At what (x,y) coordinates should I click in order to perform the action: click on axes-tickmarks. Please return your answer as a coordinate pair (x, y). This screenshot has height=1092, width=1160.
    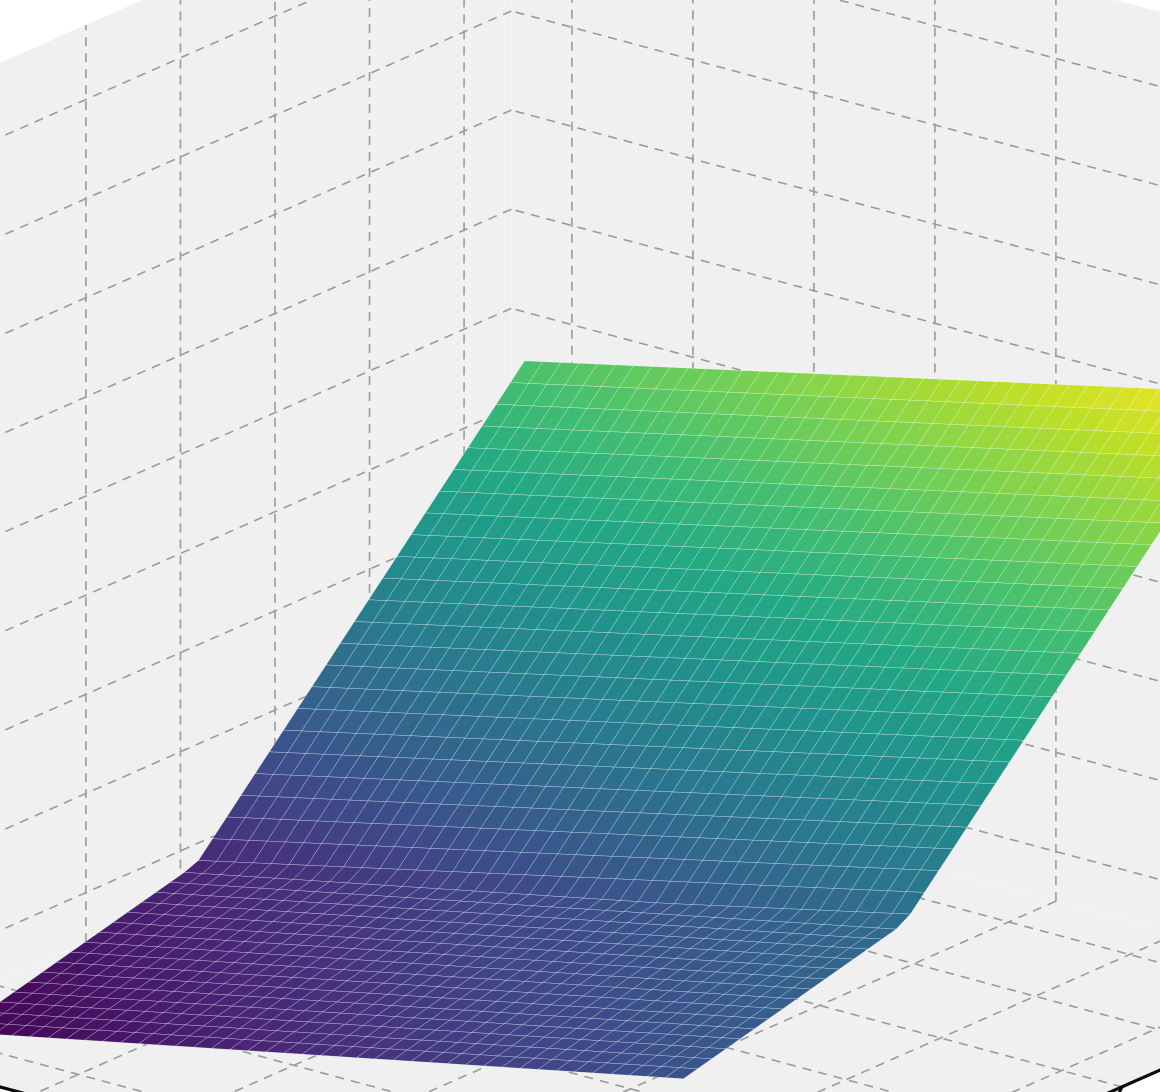
    Looking at the image, I should click on (1120, 1089).